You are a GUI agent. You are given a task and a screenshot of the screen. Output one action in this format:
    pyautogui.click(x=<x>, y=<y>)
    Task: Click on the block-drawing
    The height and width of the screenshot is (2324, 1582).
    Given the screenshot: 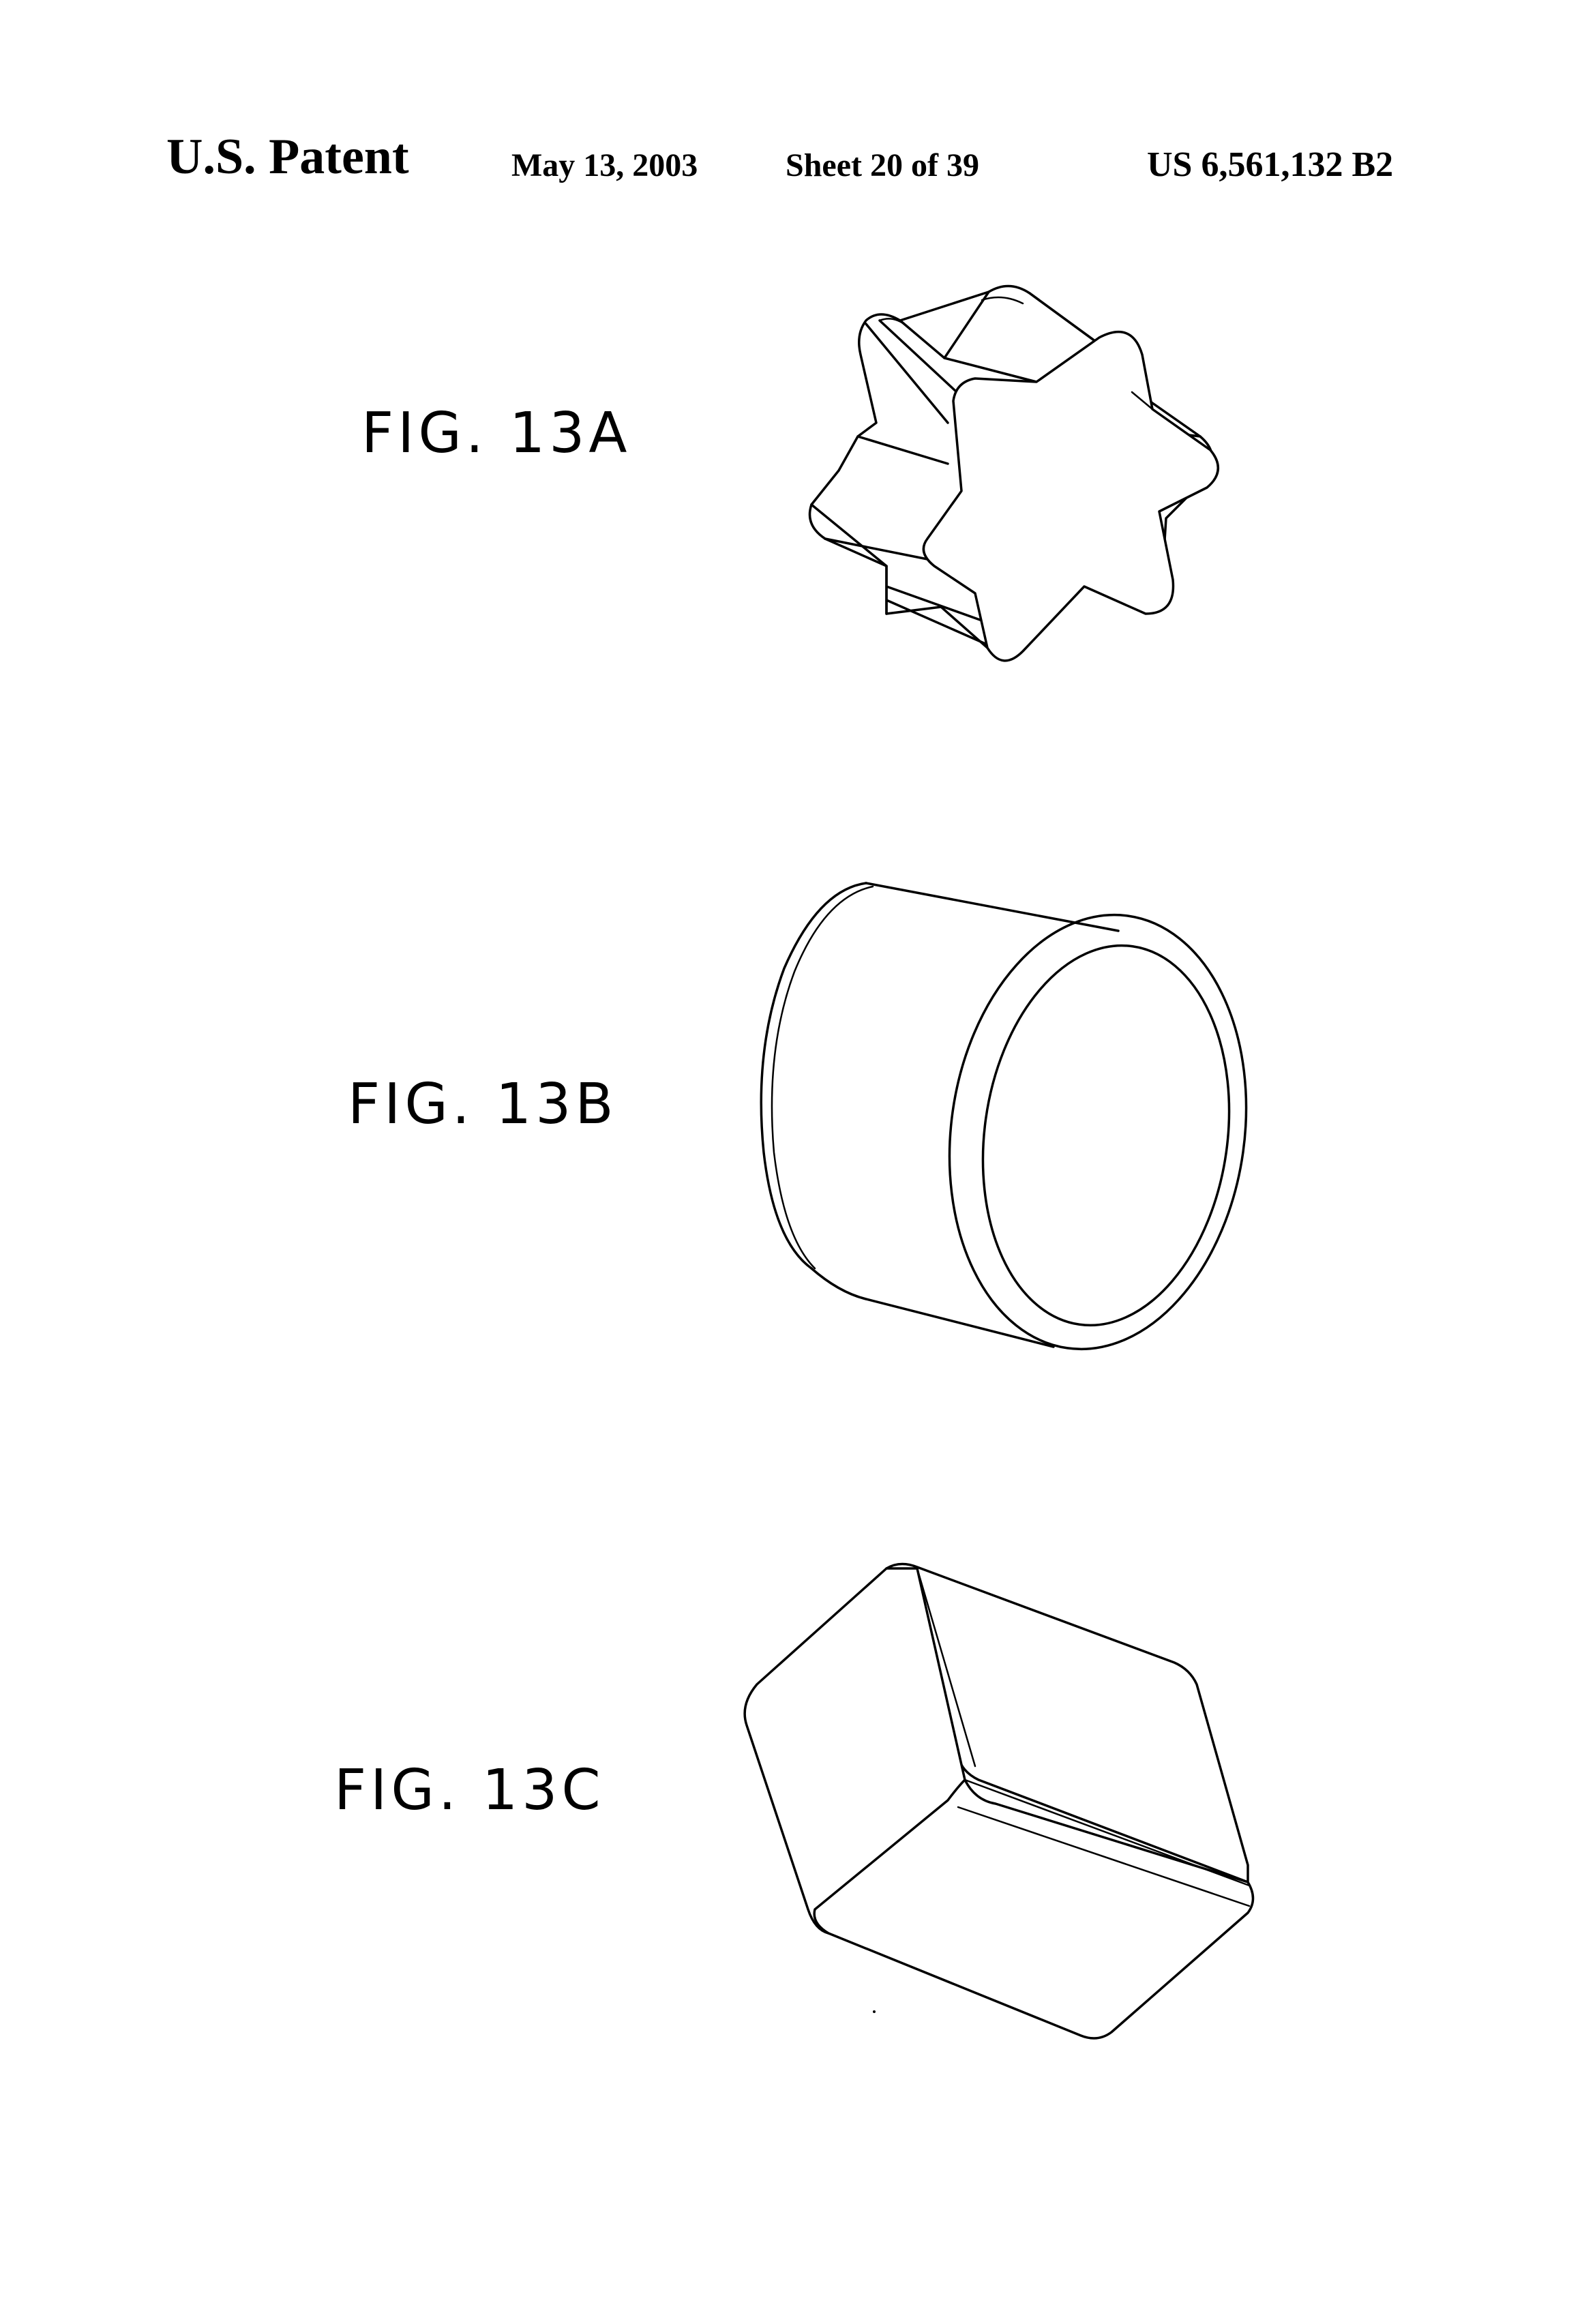 What is the action you would take?
    pyautogui.click(x=999, y=1801)
    